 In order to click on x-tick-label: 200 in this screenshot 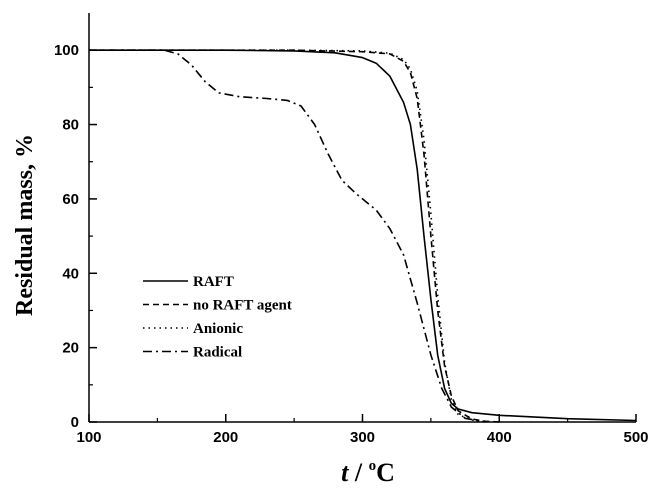, I will do `click(225, 437)`.